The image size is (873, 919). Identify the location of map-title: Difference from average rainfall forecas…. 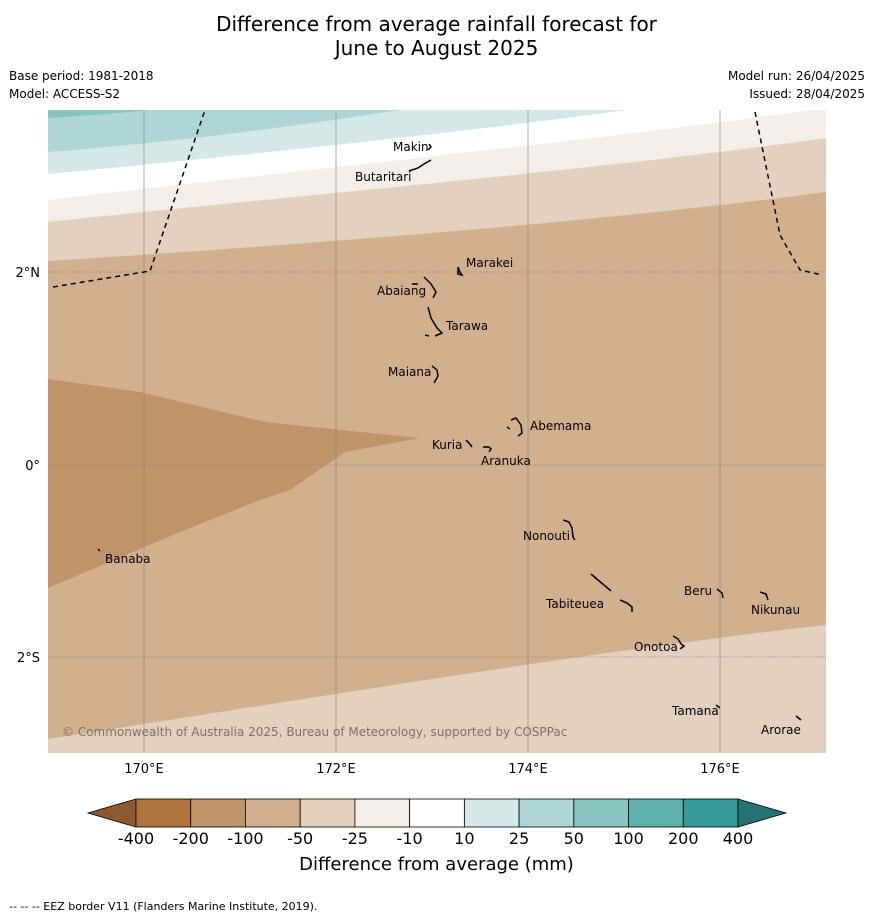
(436, 36).